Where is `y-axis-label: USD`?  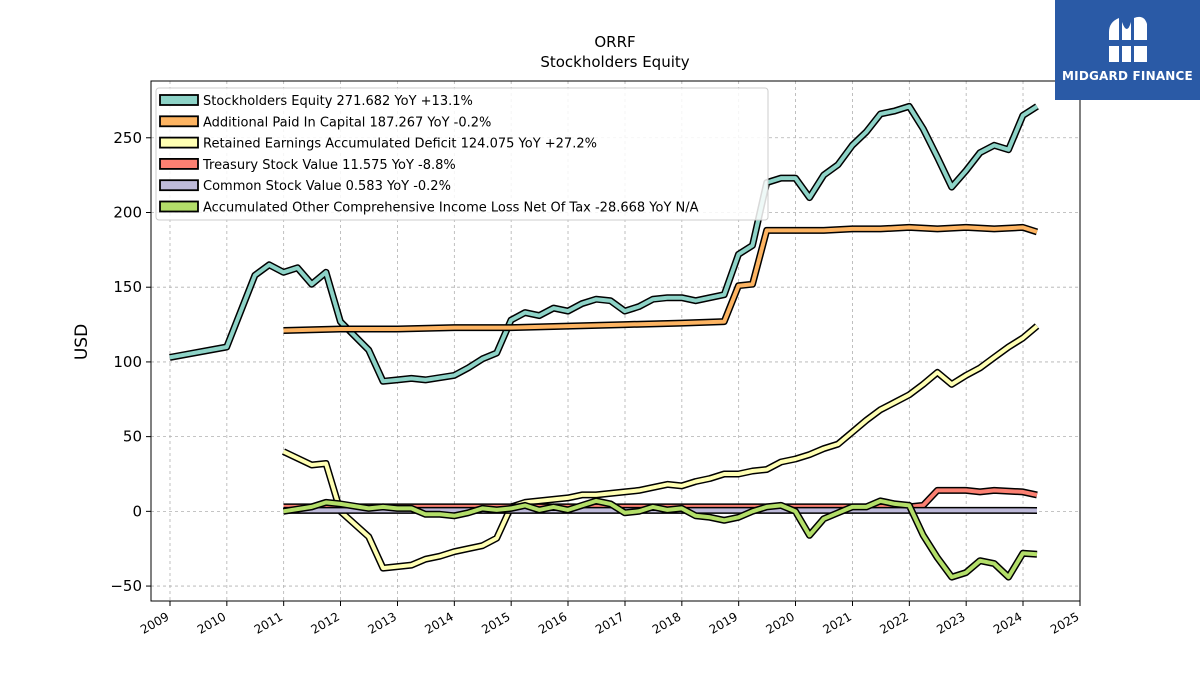 y-axis-label: USD is located at coordinates (82, 342).